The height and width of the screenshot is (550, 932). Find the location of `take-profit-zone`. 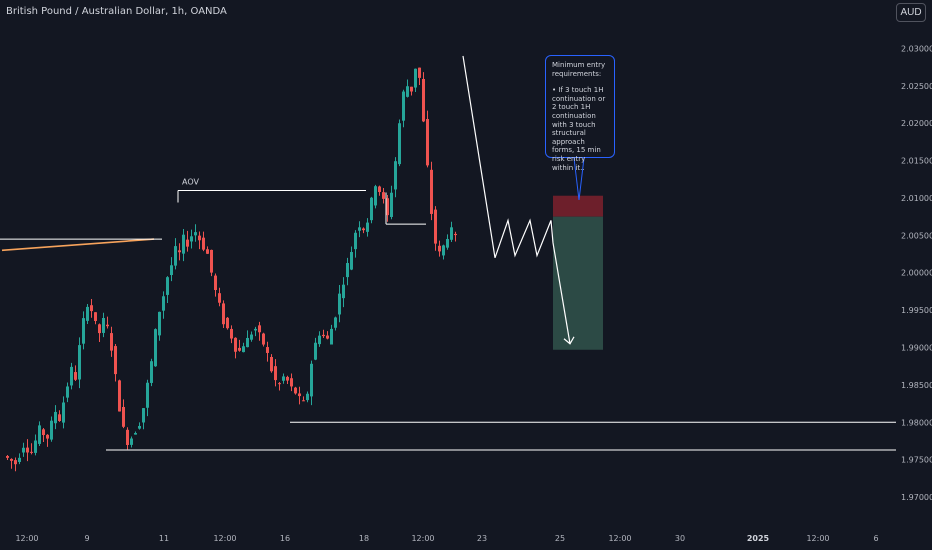

take-profit-zone is located at coordinates (578, 283).